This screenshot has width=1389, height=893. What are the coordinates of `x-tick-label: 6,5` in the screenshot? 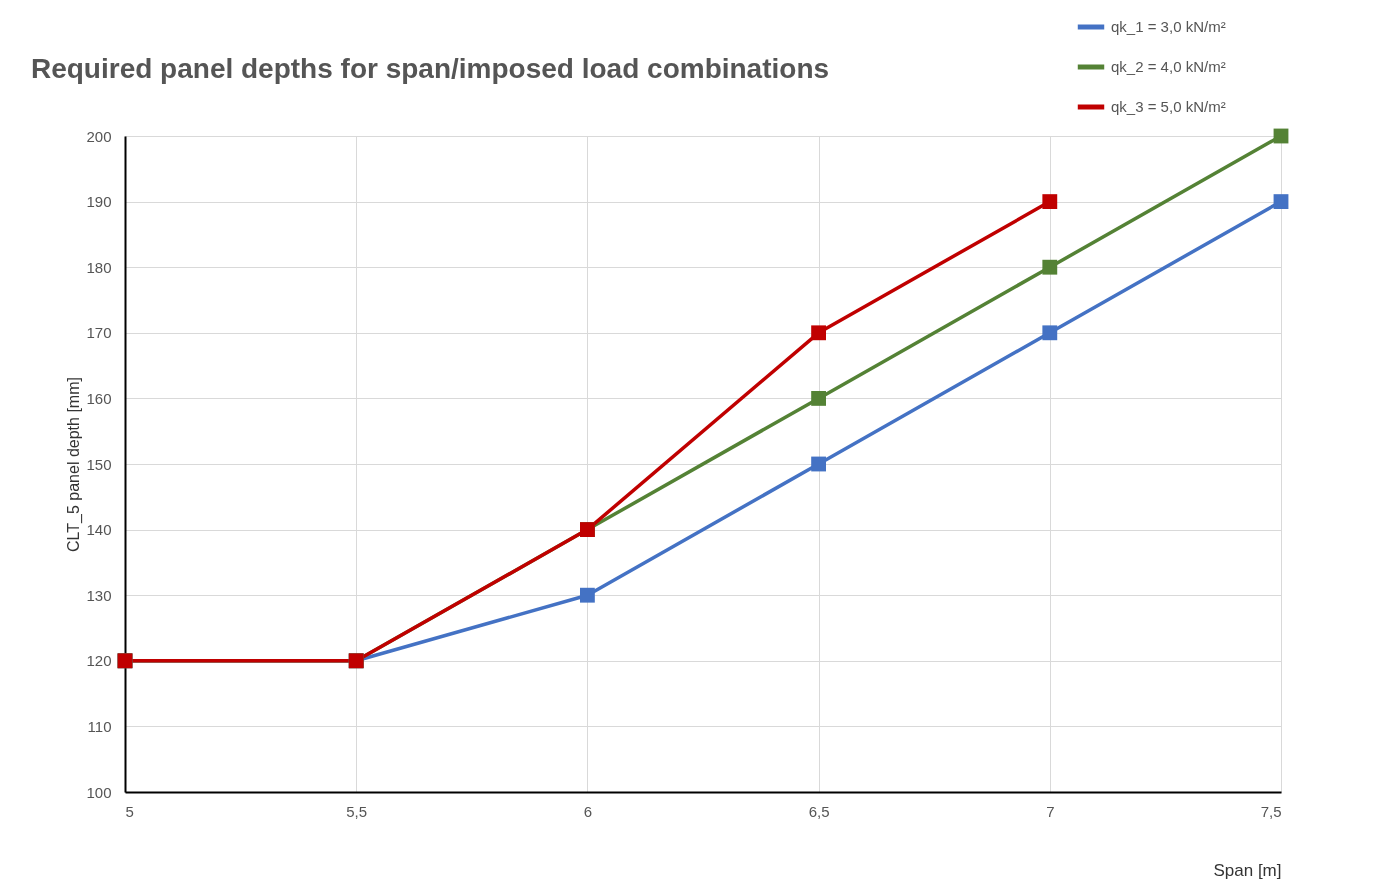 It's located at (819, 811).